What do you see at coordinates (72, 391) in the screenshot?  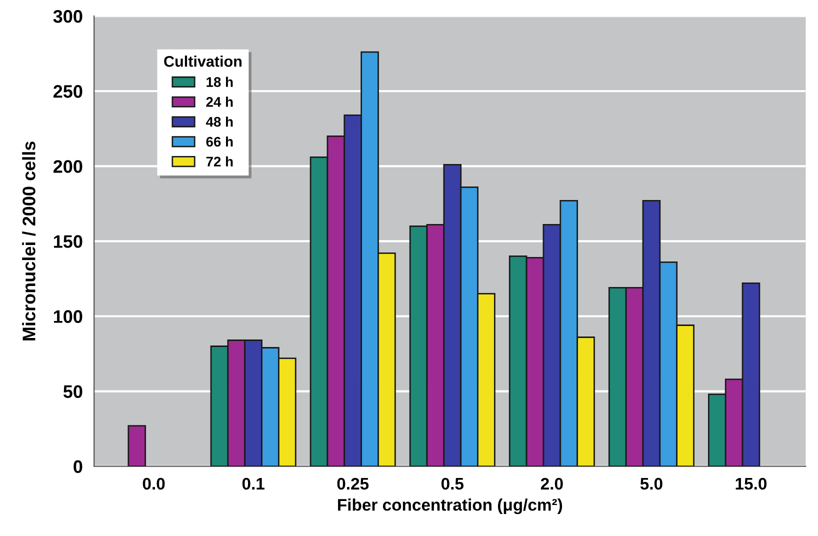 I see `y-tick-label: 50` at bounding box center [72, 391].